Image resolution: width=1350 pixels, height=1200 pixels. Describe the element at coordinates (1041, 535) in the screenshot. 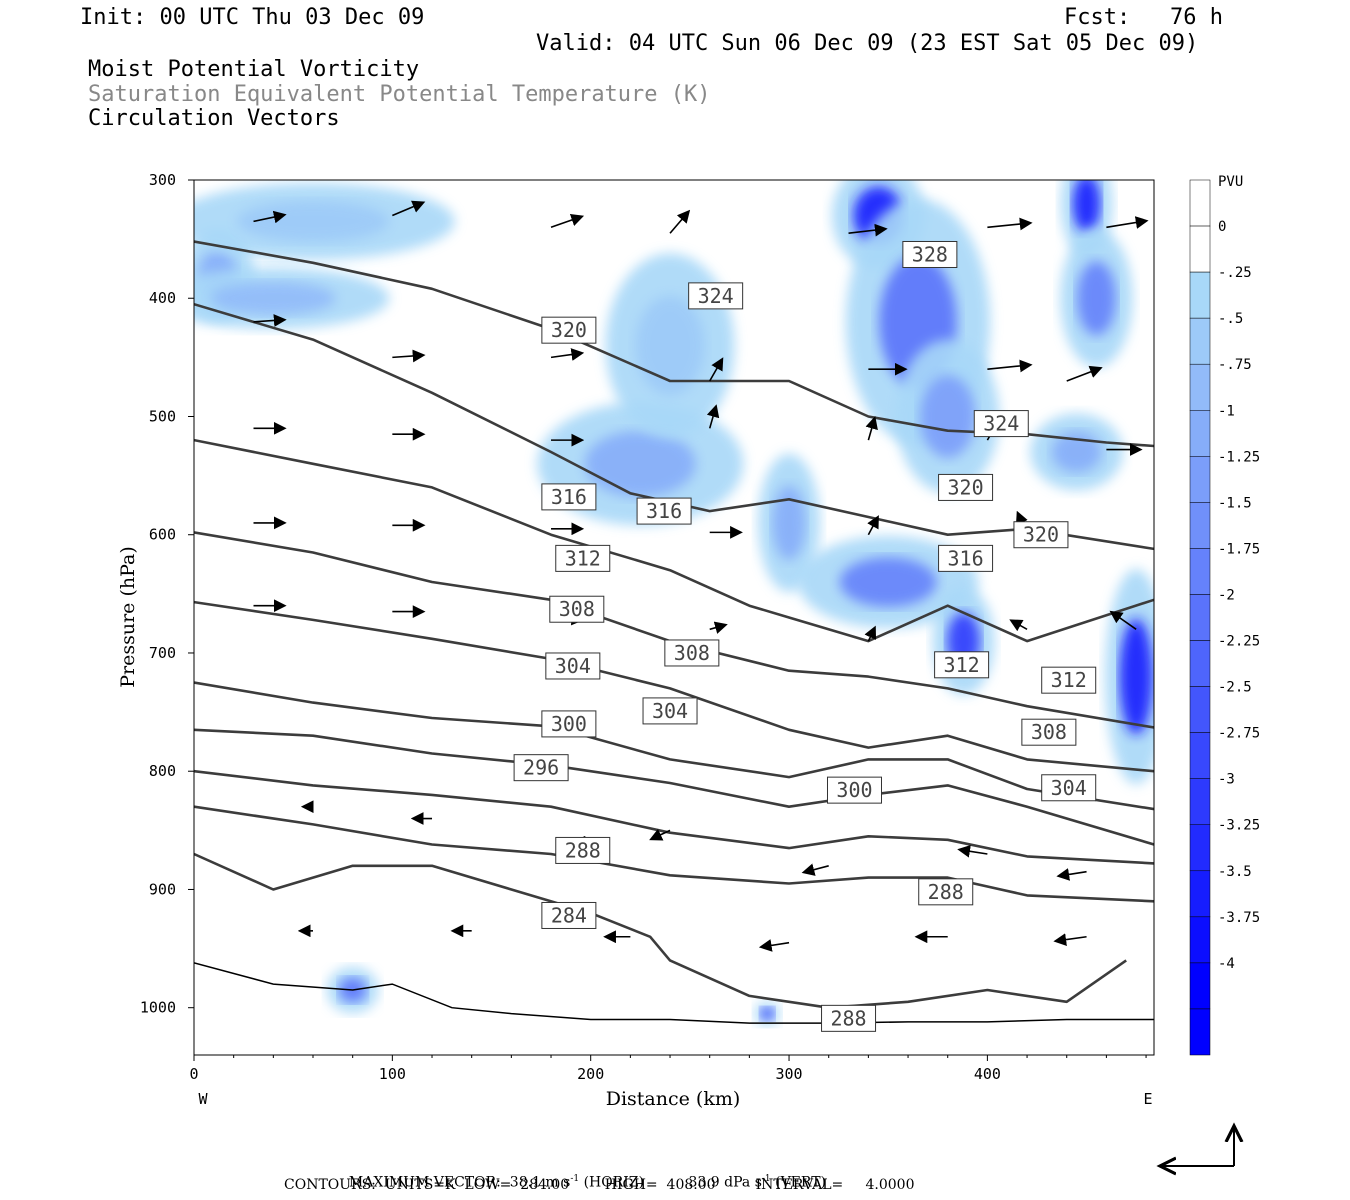

I see `contour-label-text: 320` at that location.